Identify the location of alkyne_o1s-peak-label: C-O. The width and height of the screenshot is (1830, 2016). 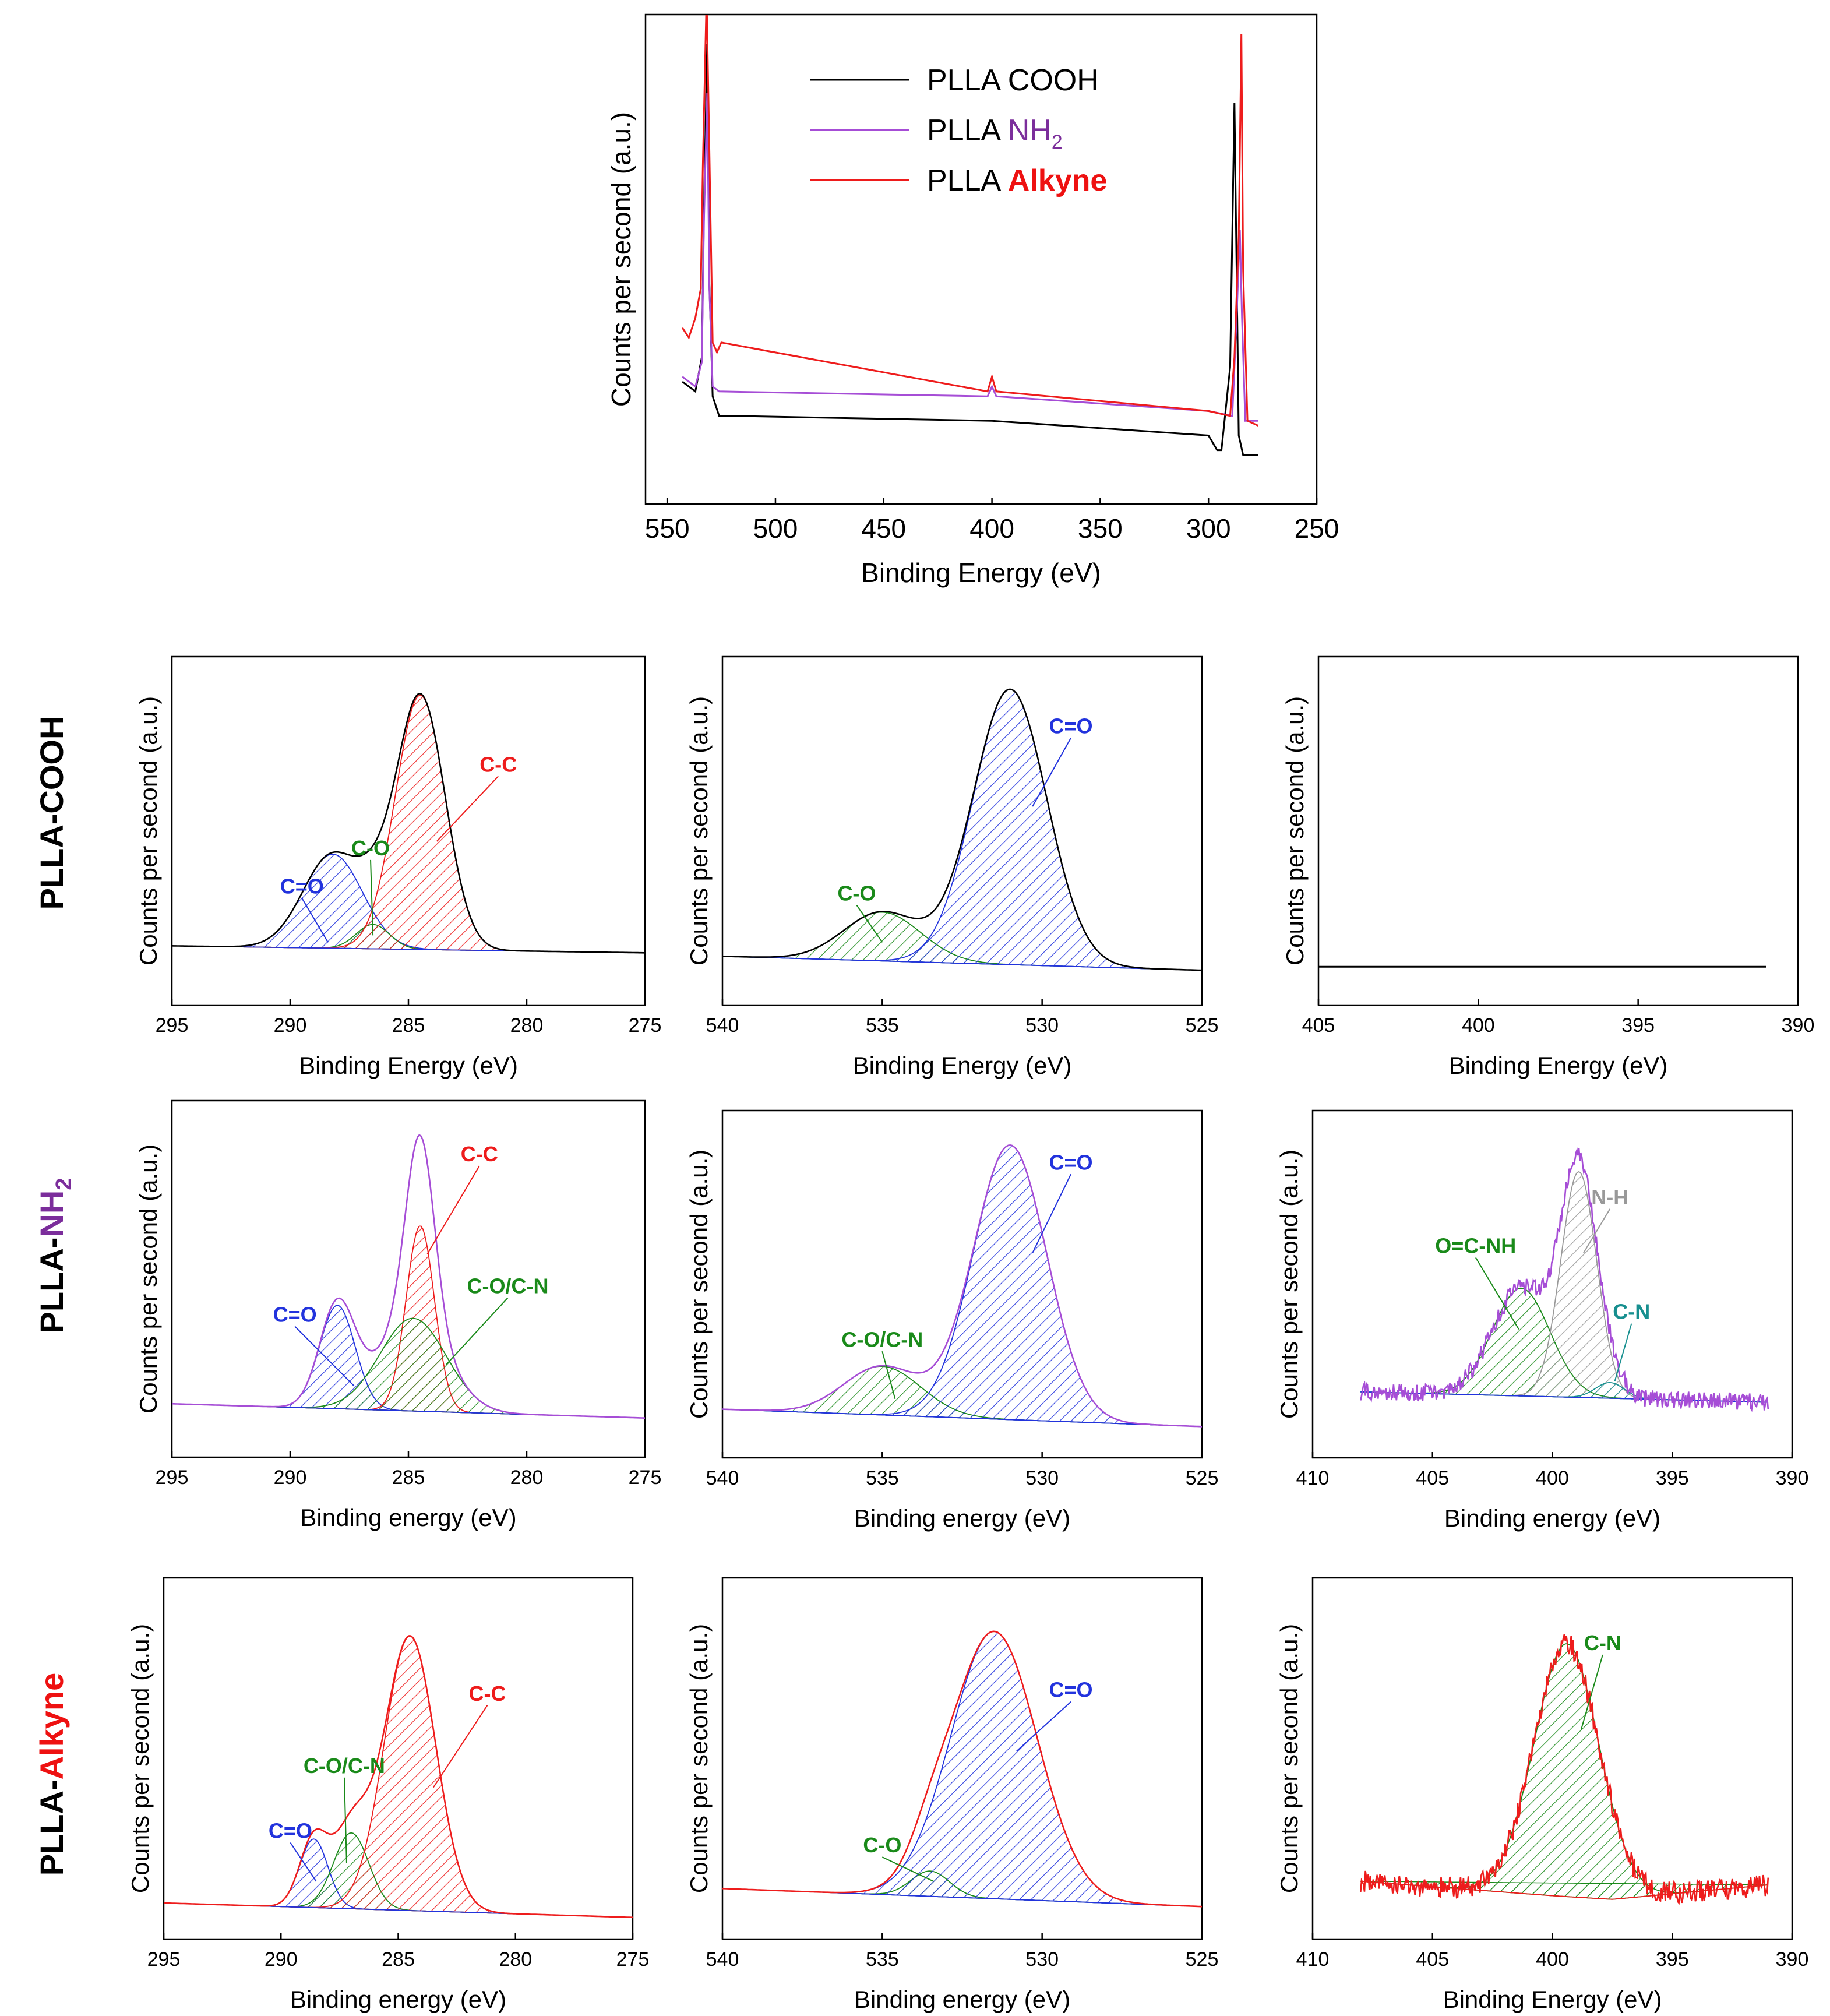
(882, 1845).